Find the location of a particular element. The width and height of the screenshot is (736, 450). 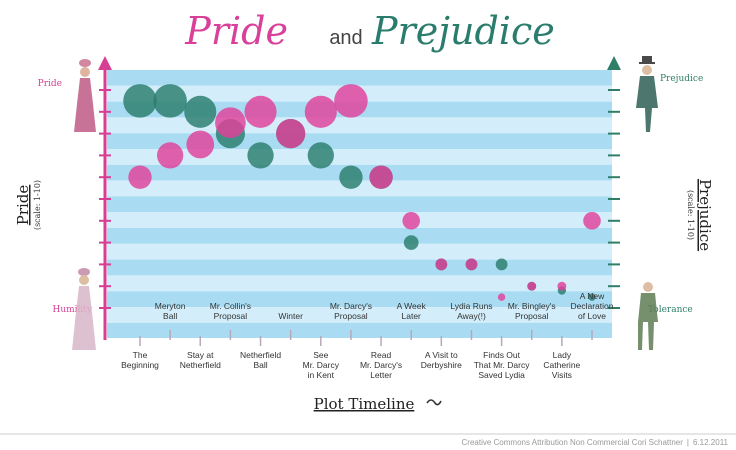

x-tick-label-line: Mr. Collin's is located at coordinates (230, 306).